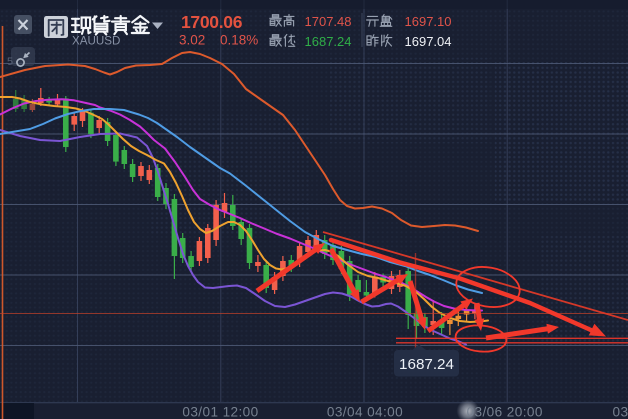 The height and width of the screenshot is (419, 628). I want to click on svg-text: XAUUSD, so click(96, 41).